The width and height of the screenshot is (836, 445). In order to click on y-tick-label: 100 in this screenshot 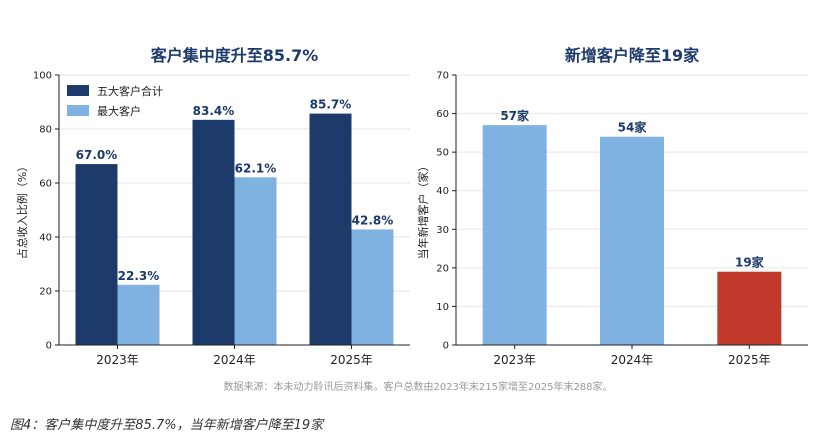, I will do `click(42, 76)`.